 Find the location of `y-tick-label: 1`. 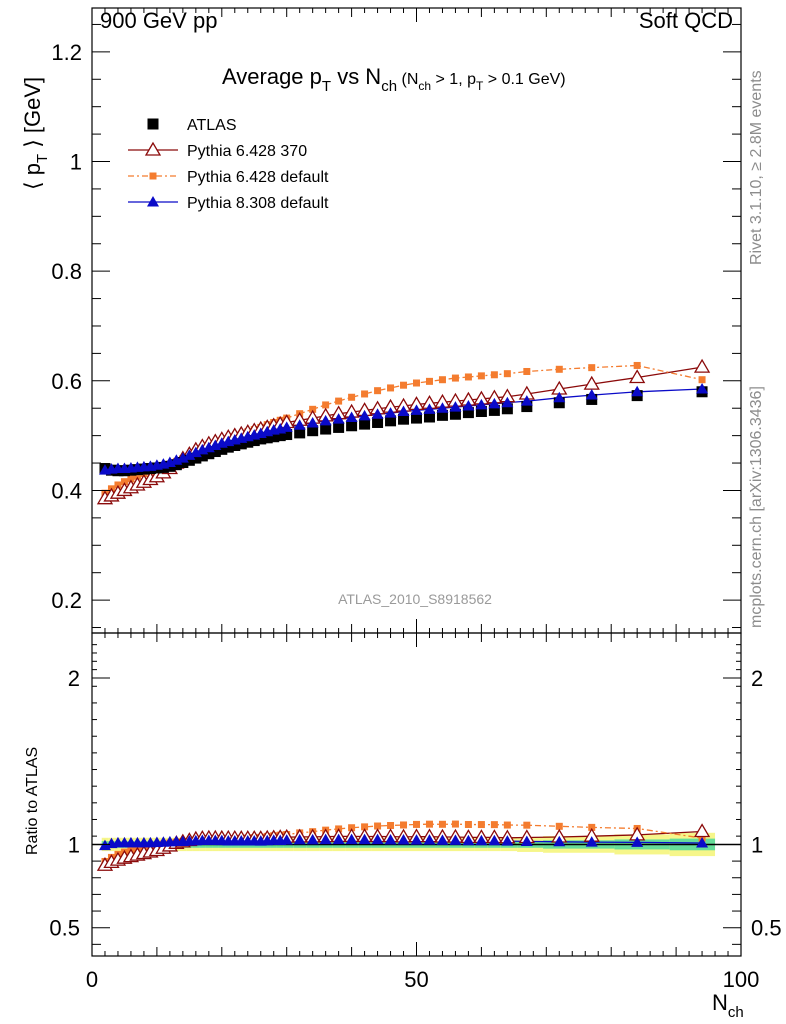

y-tick-label: 1 is located at coordinates (76, 162).